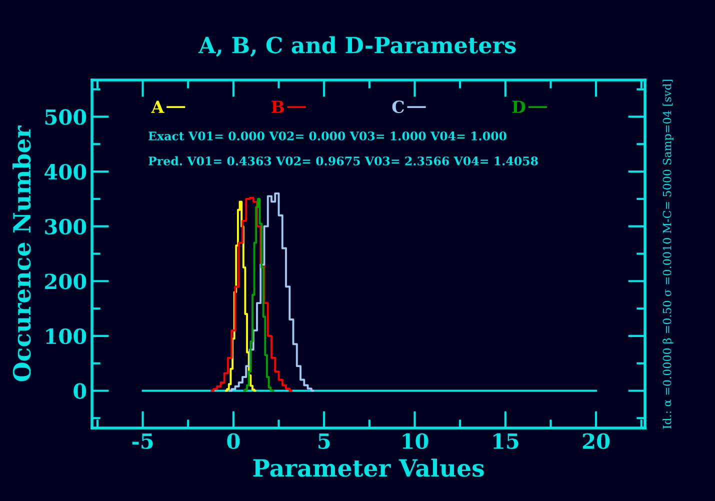 The image size is (715, 501). Describe the element at coordinates (357, 46) in the screenshot. I see `chart-title: A, B, C and D-Parameters` at that location.